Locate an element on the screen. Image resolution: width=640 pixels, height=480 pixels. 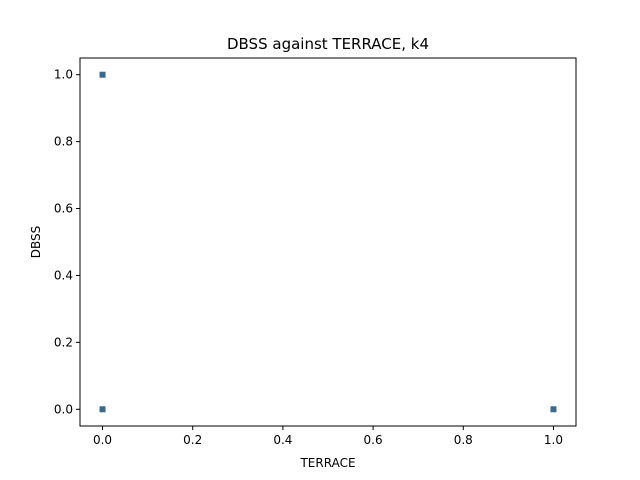
y-axis-ticks: 0.0 0.2 0.4 0.6 0.8 1.0 is located at coordinates (67, 242).